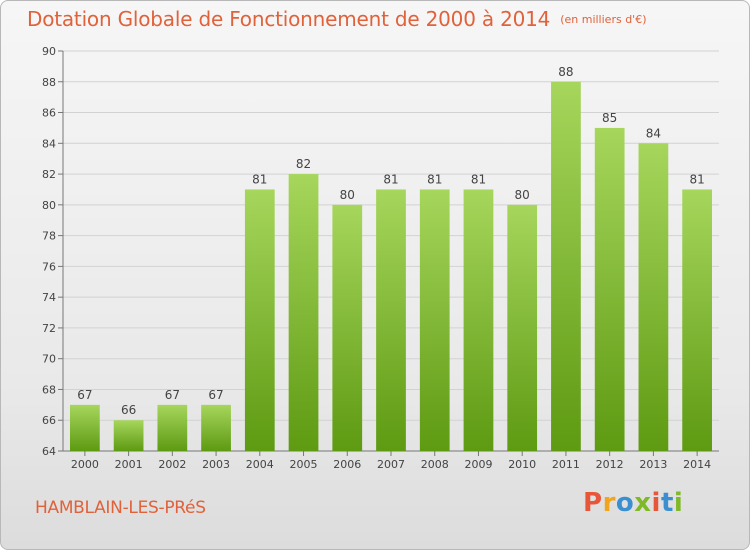 The width and height of the screenshot is (750, 550). Describe the element at coordinates (49, 174) in the screenshot. I see `y-tick-label: 82` at that location.